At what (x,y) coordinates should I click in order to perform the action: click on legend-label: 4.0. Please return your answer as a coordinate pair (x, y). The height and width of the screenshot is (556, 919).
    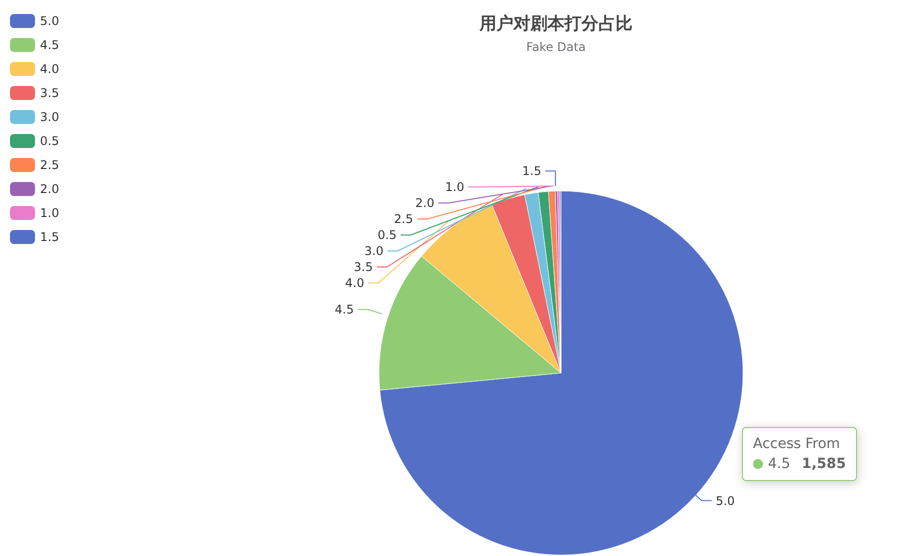
    Looking at the image, I should click on (50, 69).